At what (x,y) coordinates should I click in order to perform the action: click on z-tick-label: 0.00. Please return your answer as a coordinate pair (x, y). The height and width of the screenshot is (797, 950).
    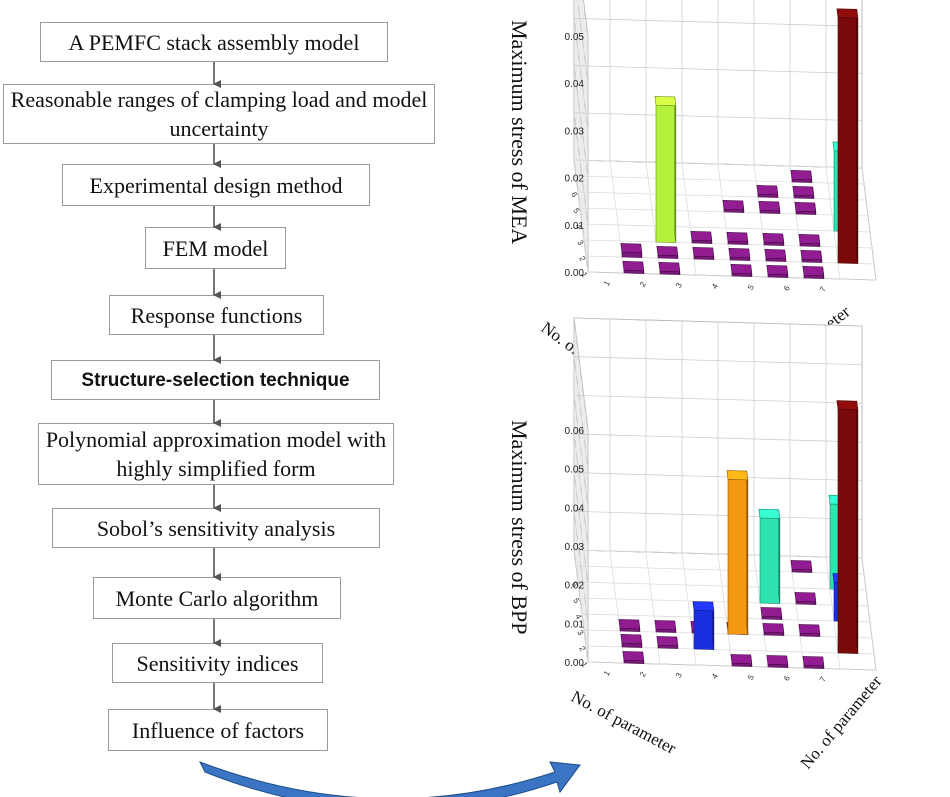
    Looking at the image, I should click on (575, 273).